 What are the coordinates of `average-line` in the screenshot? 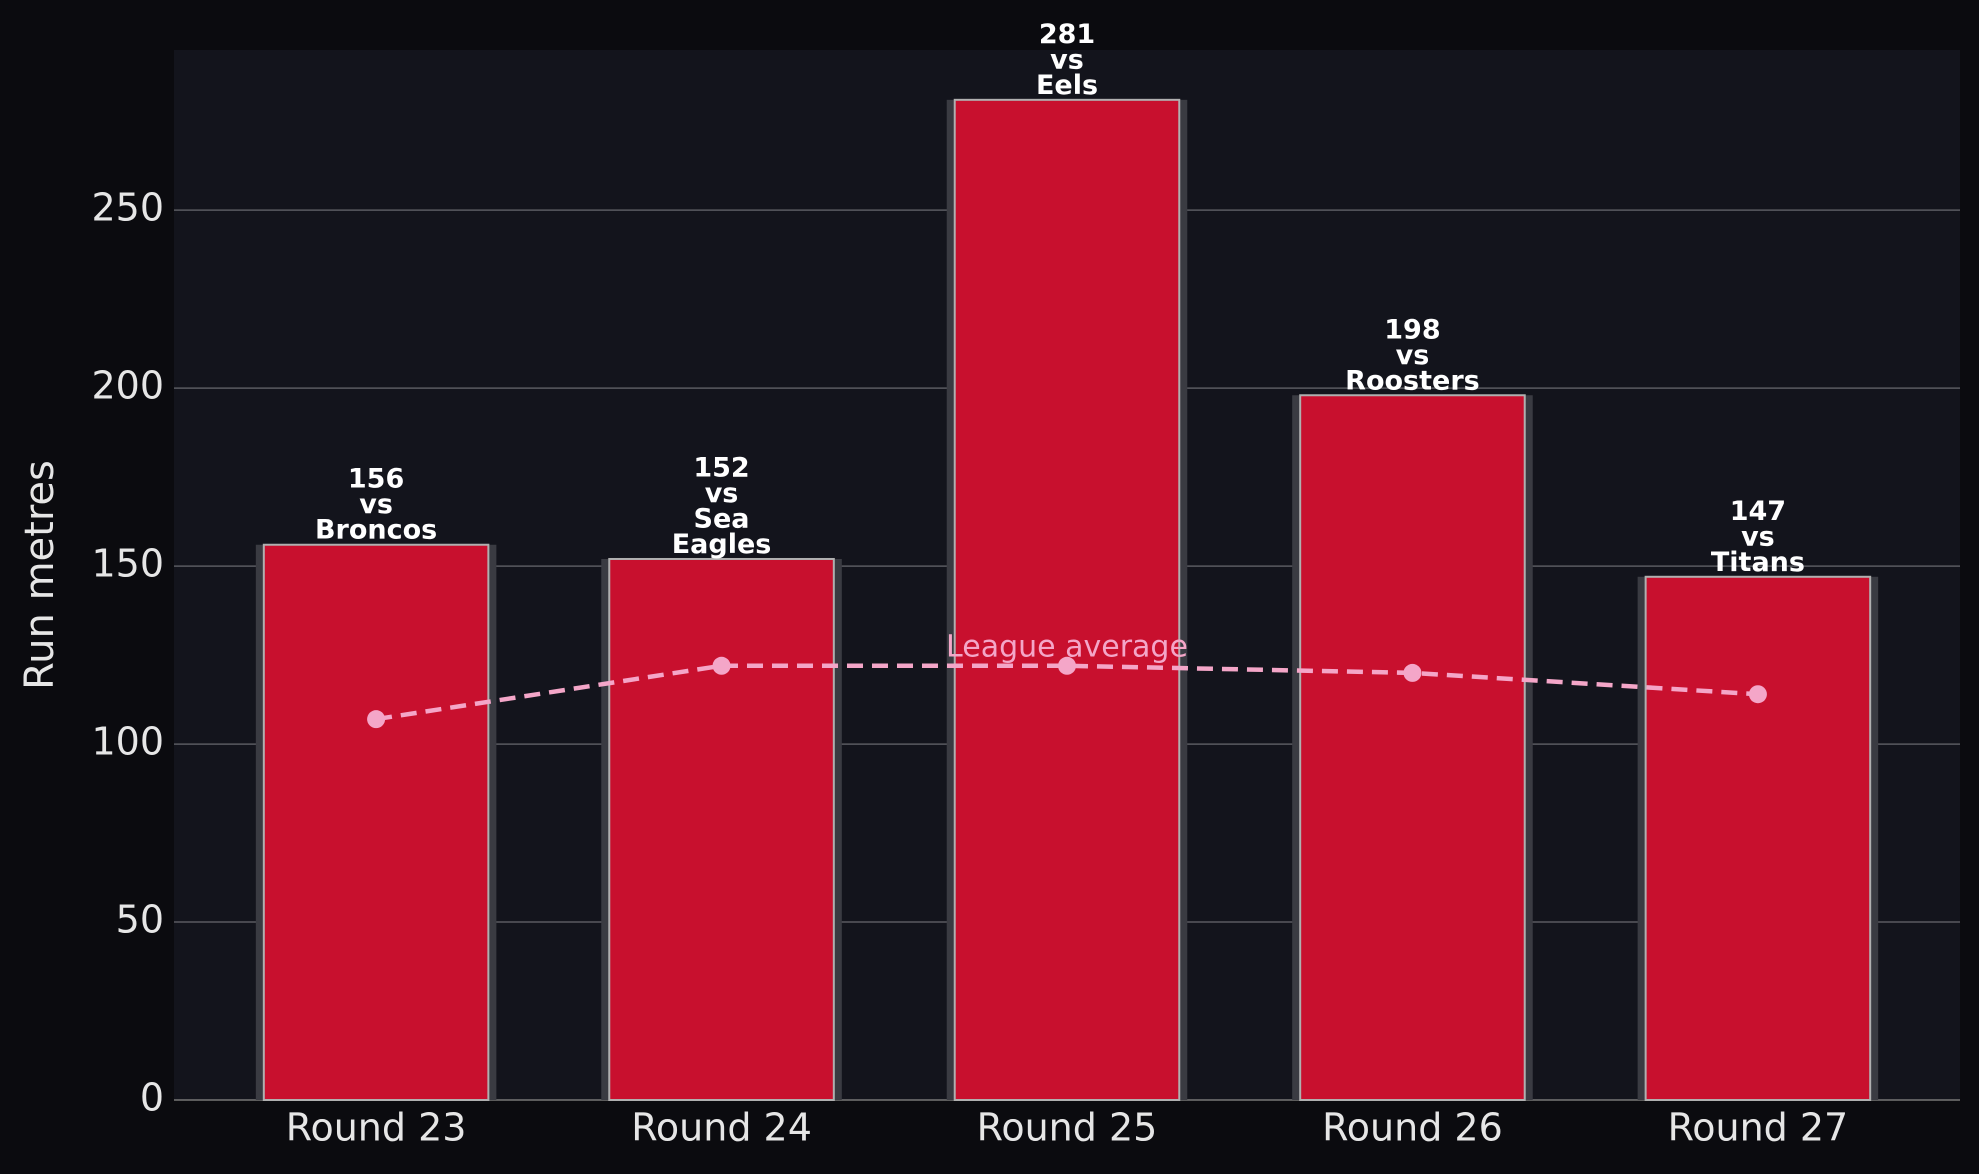 It's located at (1067, 692).